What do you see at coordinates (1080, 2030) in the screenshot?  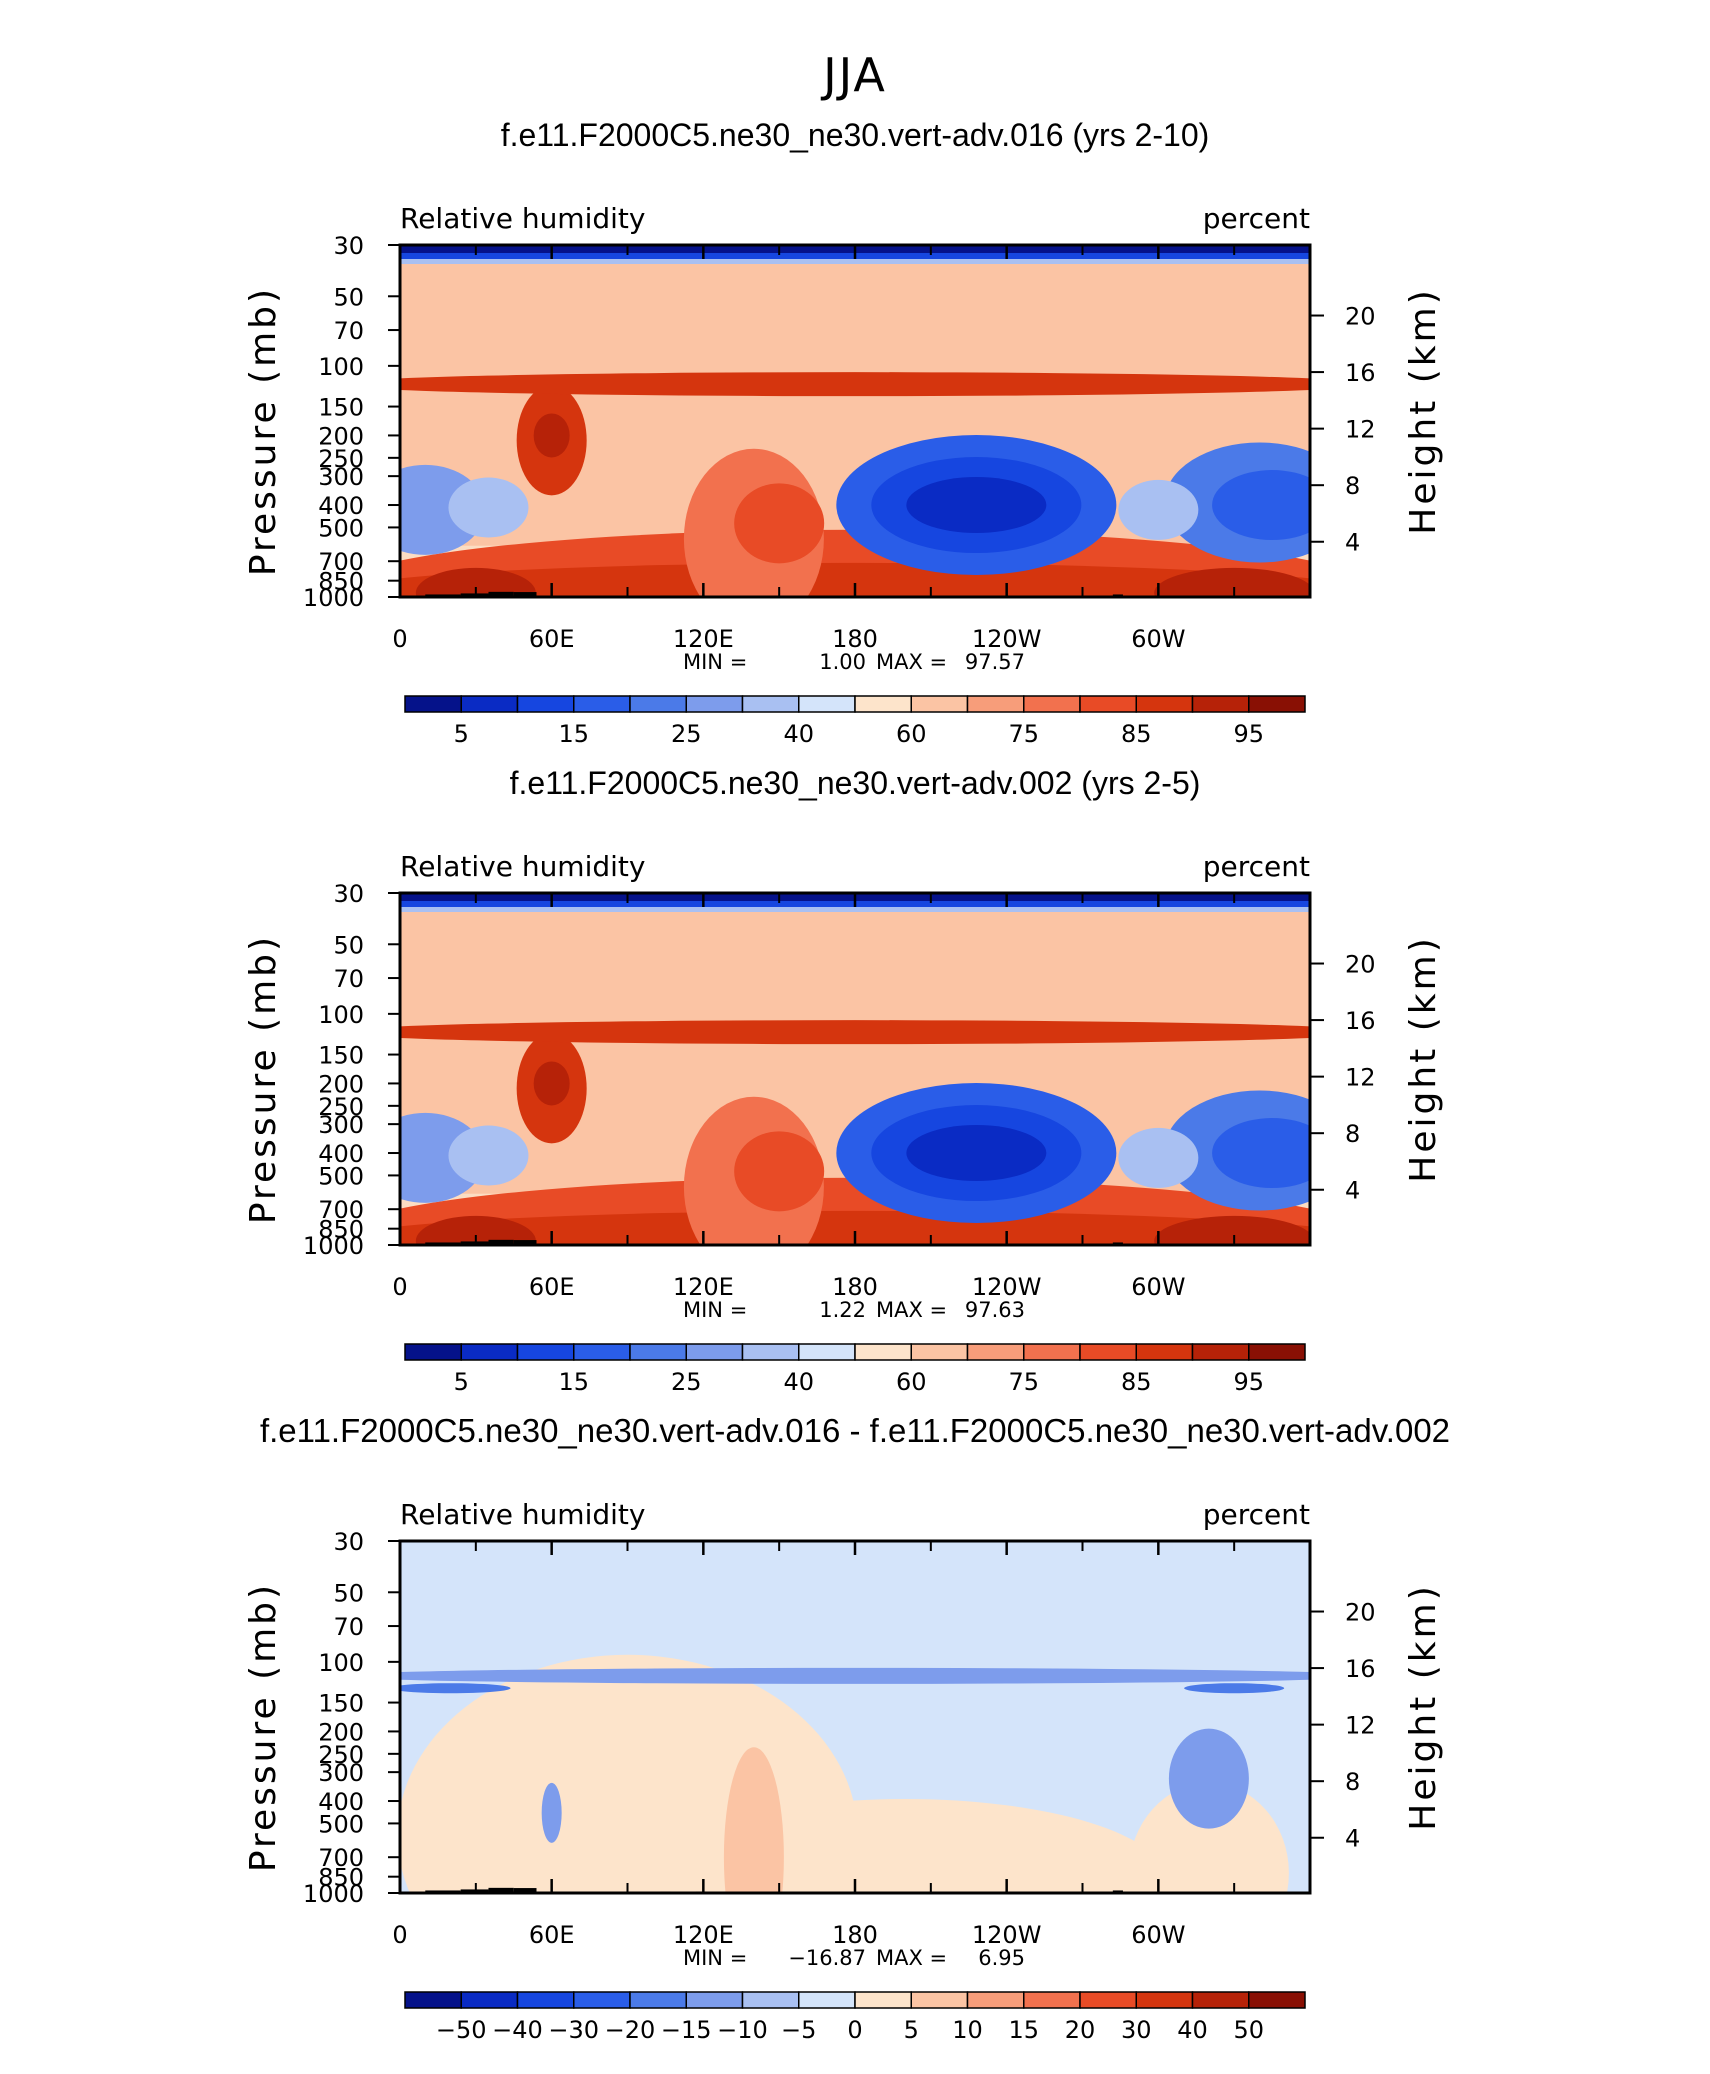 I see `colorbar-label: 20` at bounding box center [1080, 2030].